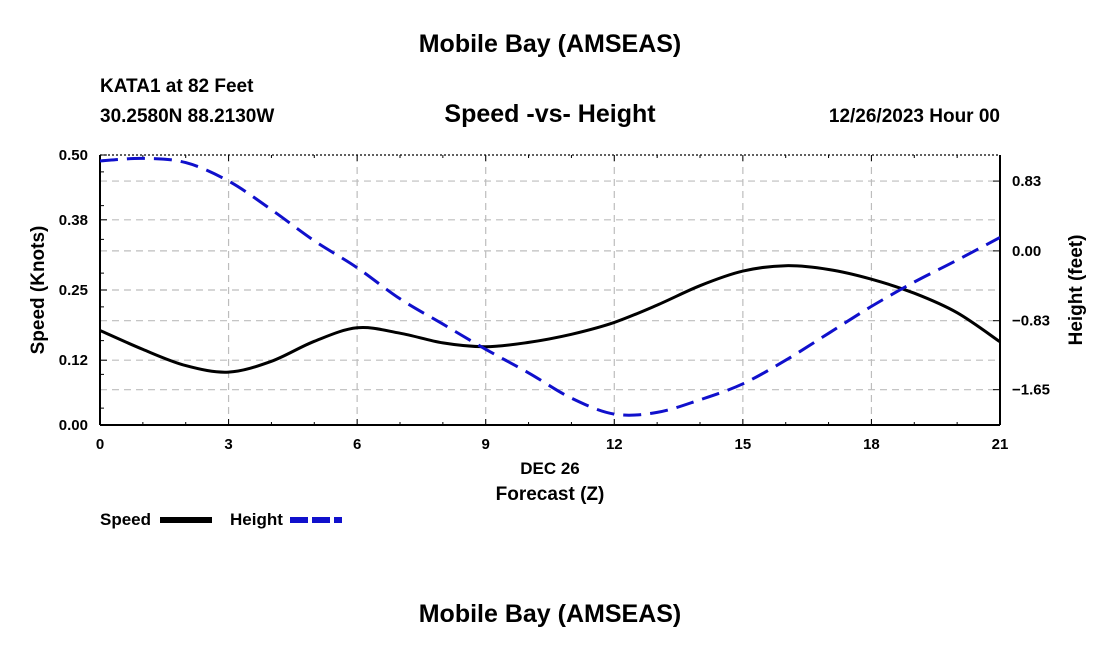 The width and height of the screenshot is (1100, 650). I want to click on legend-height-label: Height, so click(256, 519).